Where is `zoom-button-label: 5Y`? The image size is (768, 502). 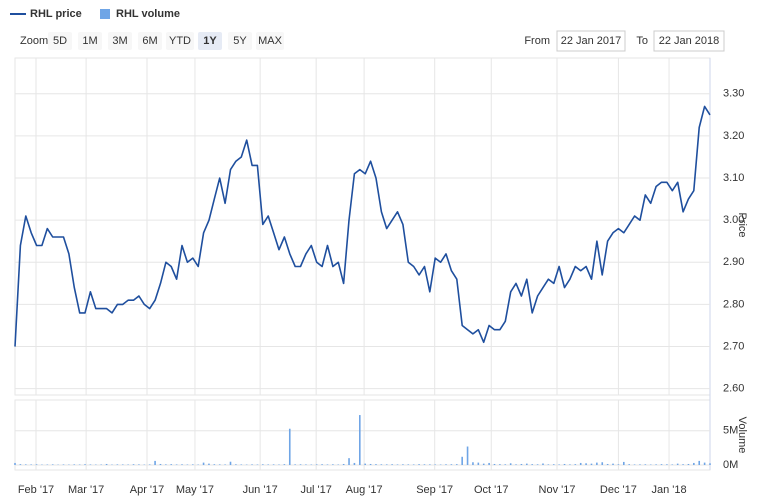 zoom-button-label: 5Y is located at coordinates (240, 41).